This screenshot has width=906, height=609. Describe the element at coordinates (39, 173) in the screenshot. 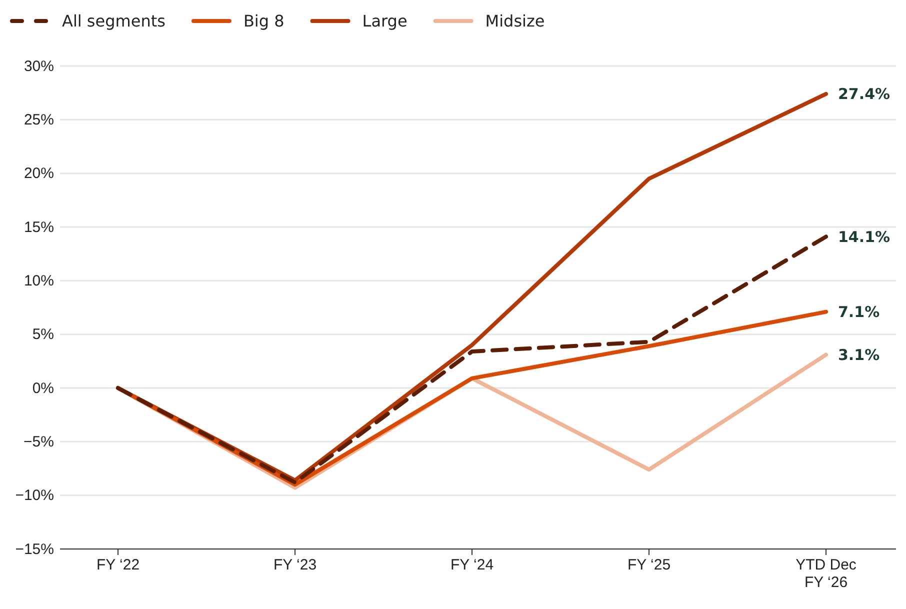

I see `y-tick-label: 20%` at that location.